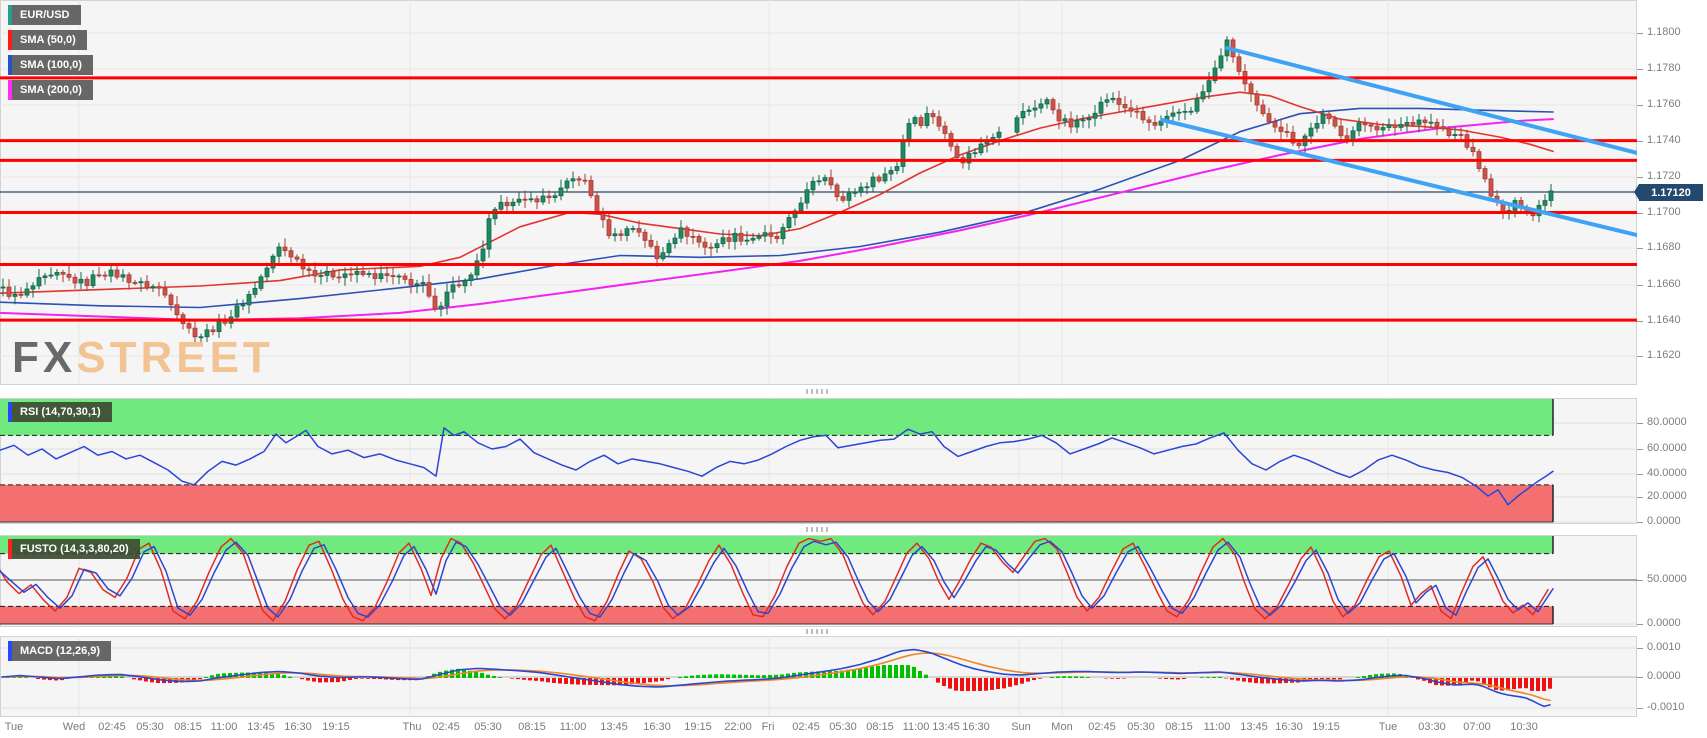  Describe the element at coordinates (74, 549) in the screenshot. I see `stochastic-badge: FUSTO (14,3,3,80,20)` at that location.